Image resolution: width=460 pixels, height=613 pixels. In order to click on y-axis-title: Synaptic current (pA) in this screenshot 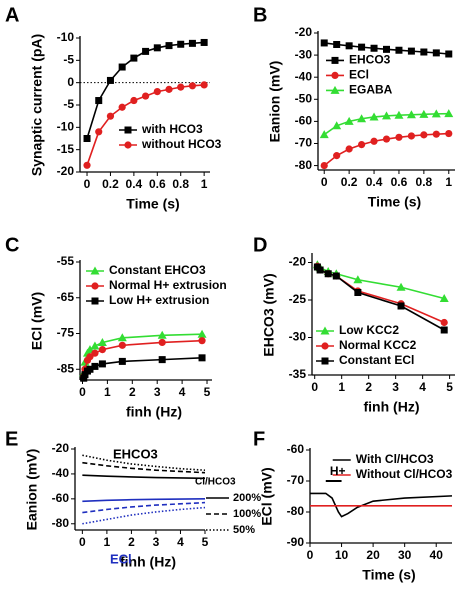, I will do `click(37, 105)`.